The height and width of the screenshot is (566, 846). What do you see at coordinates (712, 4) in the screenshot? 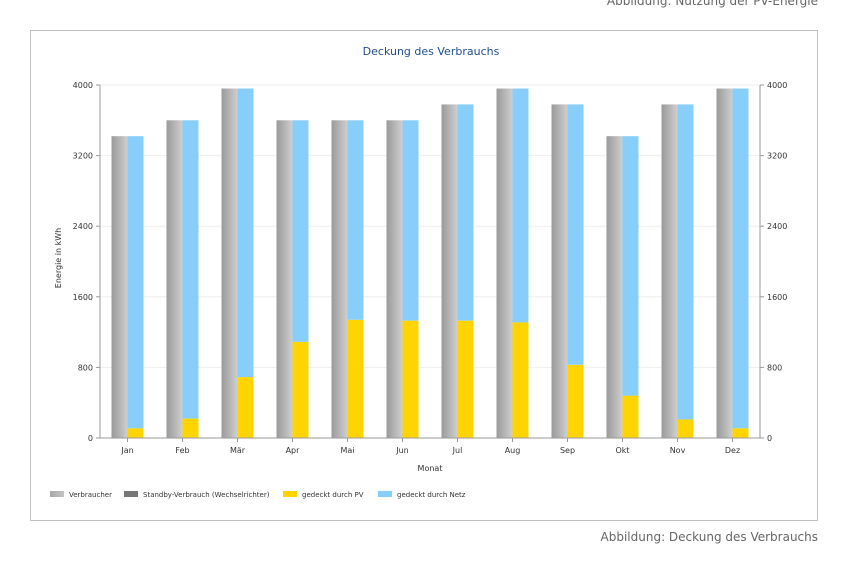
I see `top-caption: Abbildung: Nutzung der PV-Energie` at bounding box center [712, 4].